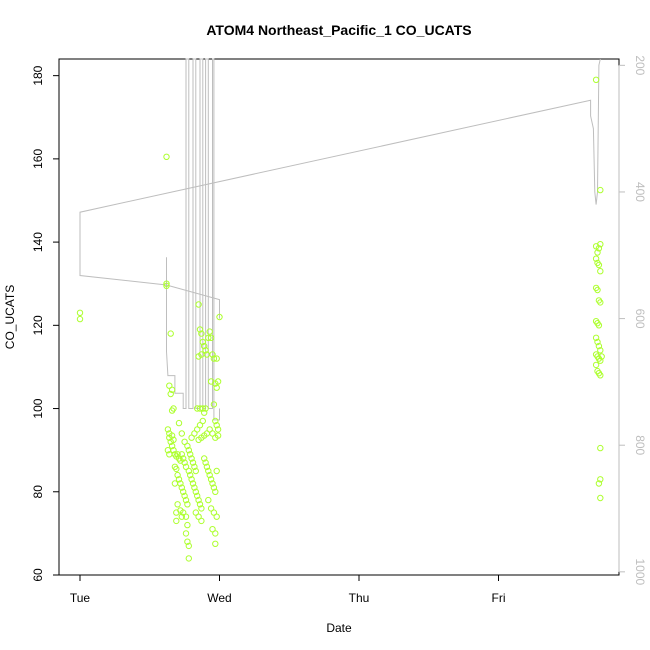  I want to click on x-axis-label: Date, so click(339, 628).